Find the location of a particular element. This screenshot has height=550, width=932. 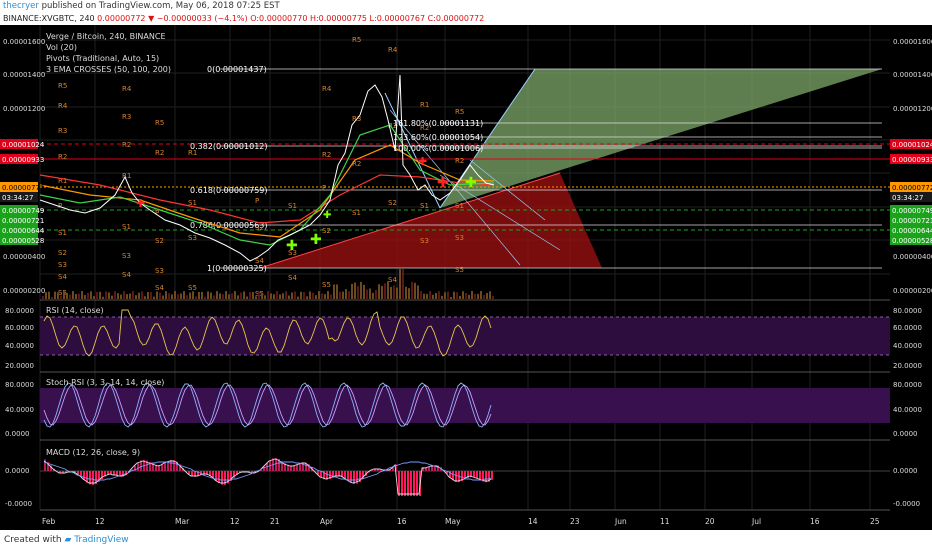

fan-line is located at coordinates (455, 187).